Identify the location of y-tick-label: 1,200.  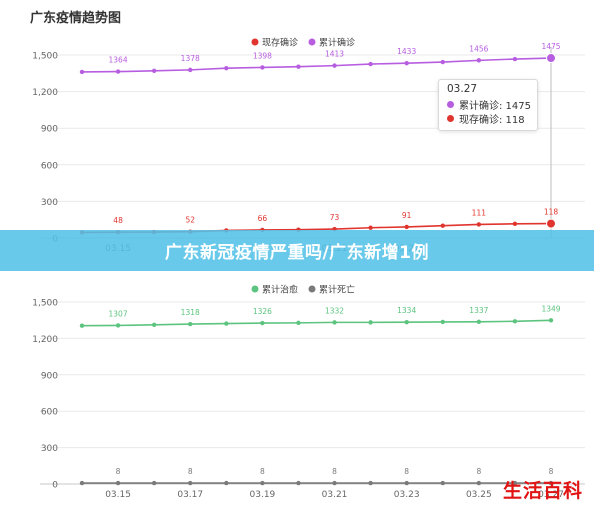
(45, 340).